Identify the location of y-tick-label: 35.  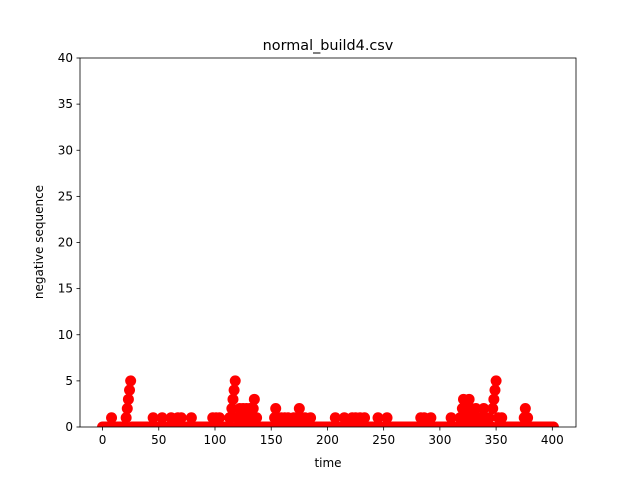
(65, 104).